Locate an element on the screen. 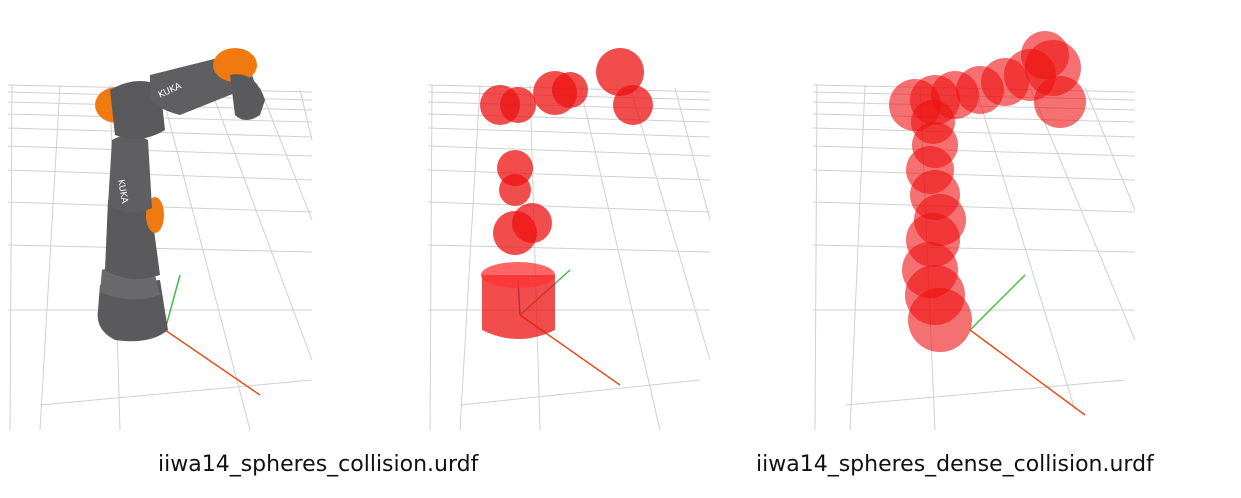  sparse-collision-spheres is located at coordinates (566, 193).